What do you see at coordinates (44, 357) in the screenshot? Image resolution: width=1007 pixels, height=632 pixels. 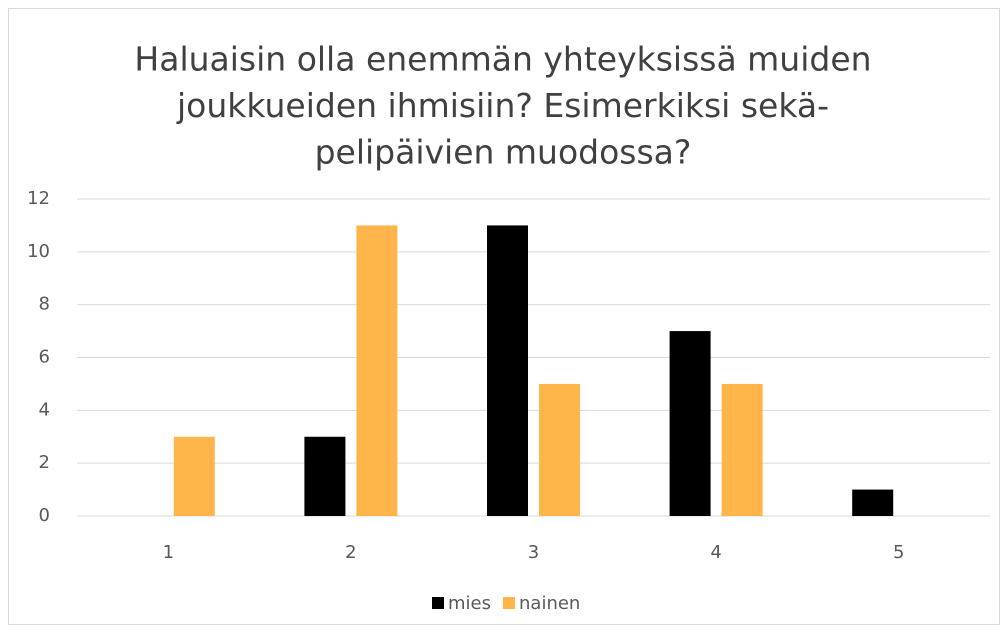 I see `y-tick-label: 6` at bounding box center [44, 357].